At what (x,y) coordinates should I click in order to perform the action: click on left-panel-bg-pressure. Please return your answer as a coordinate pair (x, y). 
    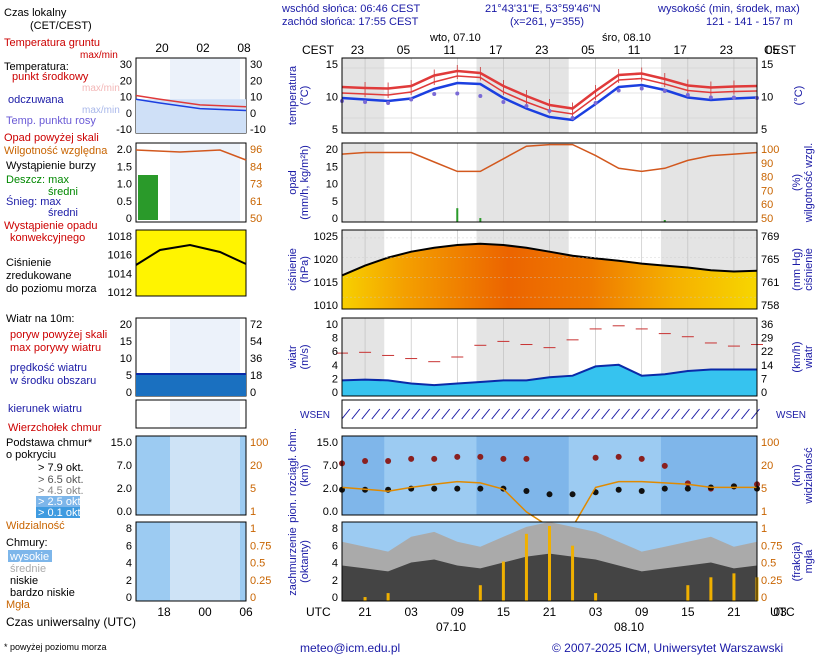
    Looking at the image, I should click on (191, 263).